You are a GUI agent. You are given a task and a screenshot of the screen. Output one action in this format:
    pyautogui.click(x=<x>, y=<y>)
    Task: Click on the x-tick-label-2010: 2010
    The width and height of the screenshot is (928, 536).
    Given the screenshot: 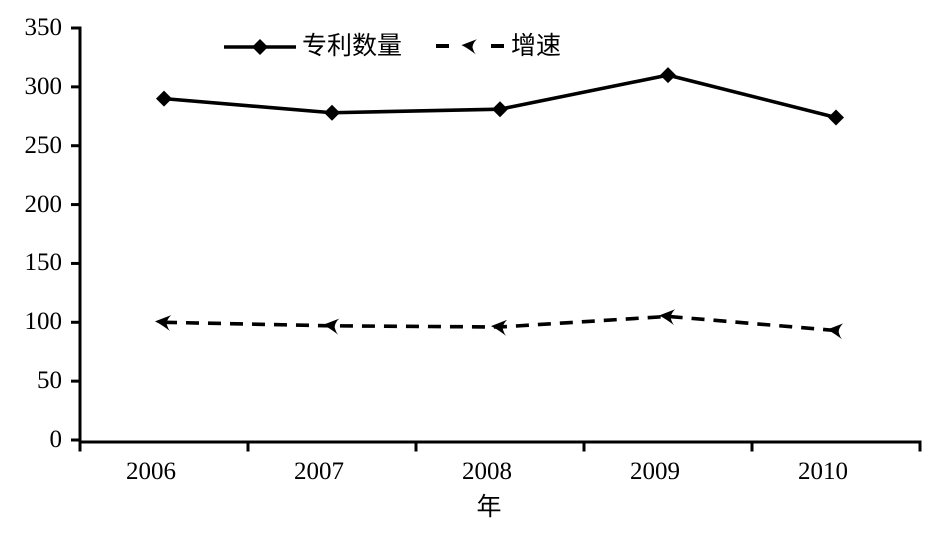 What is the action you would take?
    pyautogui.click(x=823, y=471)
    